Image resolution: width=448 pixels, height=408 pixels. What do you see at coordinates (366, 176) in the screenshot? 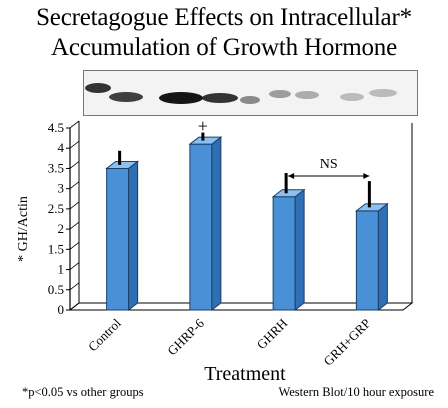
I see `ns-arrowhead-right` at bounding box center [366, 176].